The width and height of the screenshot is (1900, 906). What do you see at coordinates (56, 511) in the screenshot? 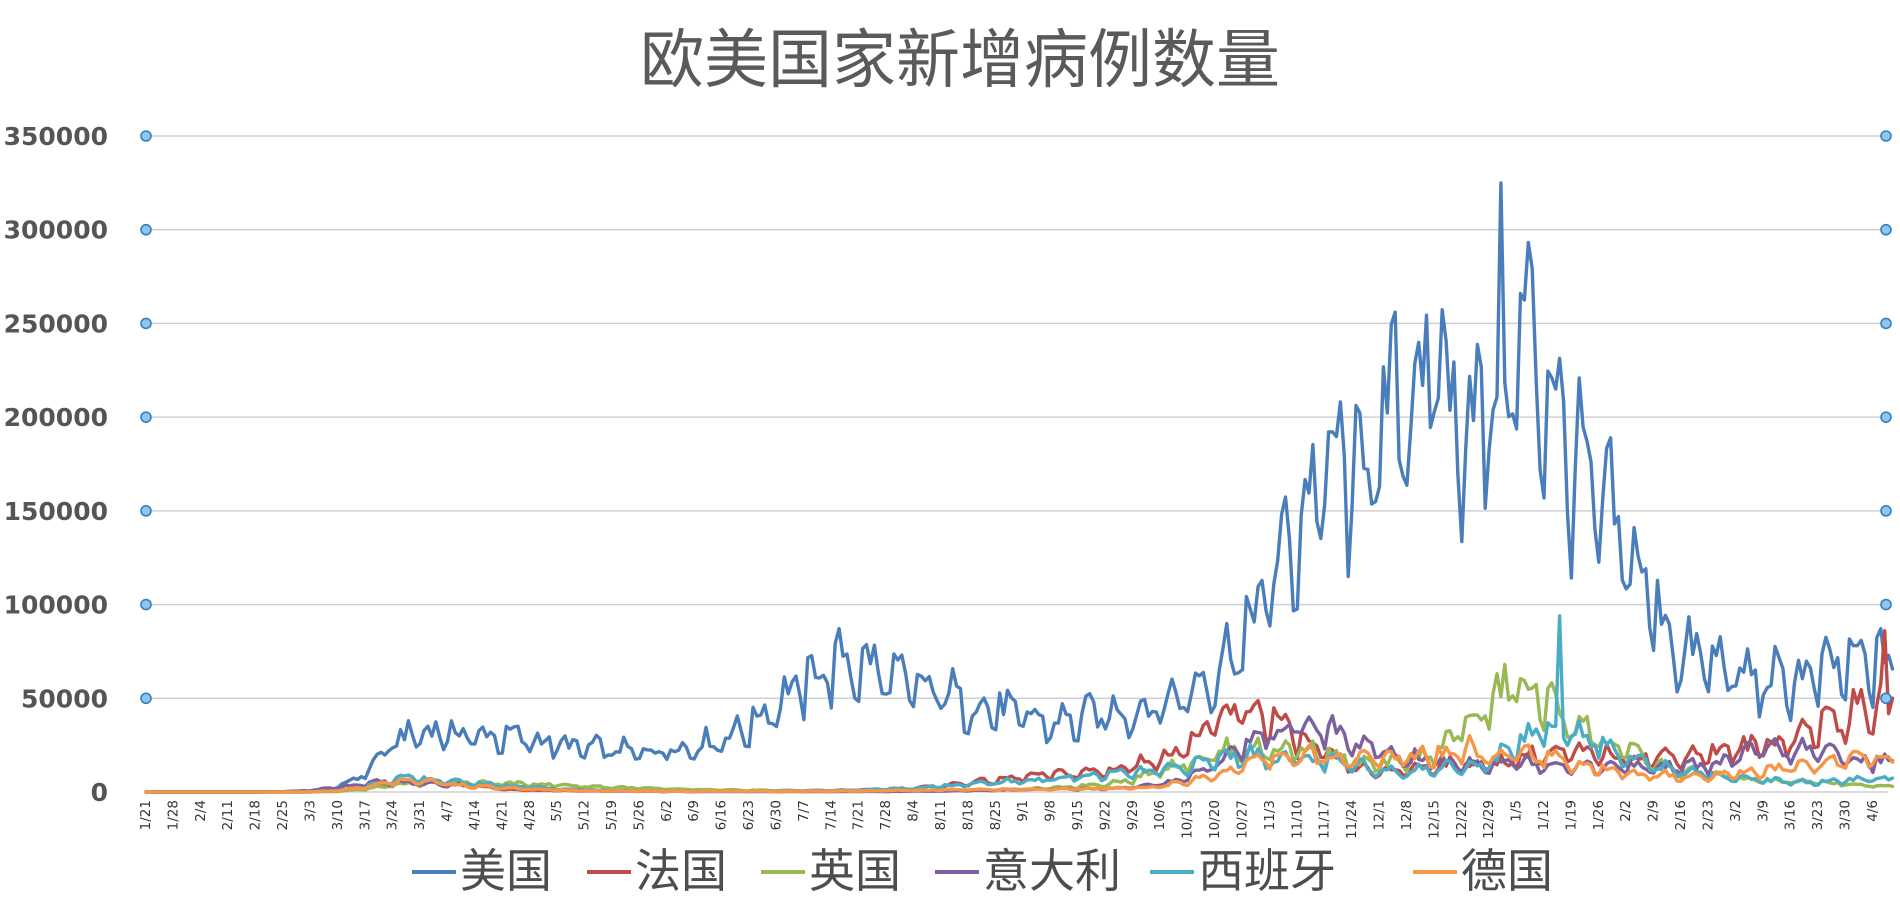
I see `y-tick-label: 150000` at bounding box center [56, 511].